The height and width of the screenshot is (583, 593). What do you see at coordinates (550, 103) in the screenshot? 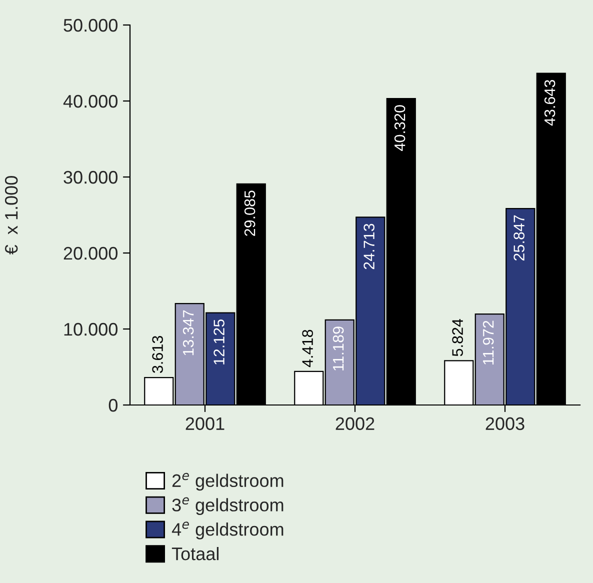
I see `data-label: 43.643` at bounding box center [550, 103].